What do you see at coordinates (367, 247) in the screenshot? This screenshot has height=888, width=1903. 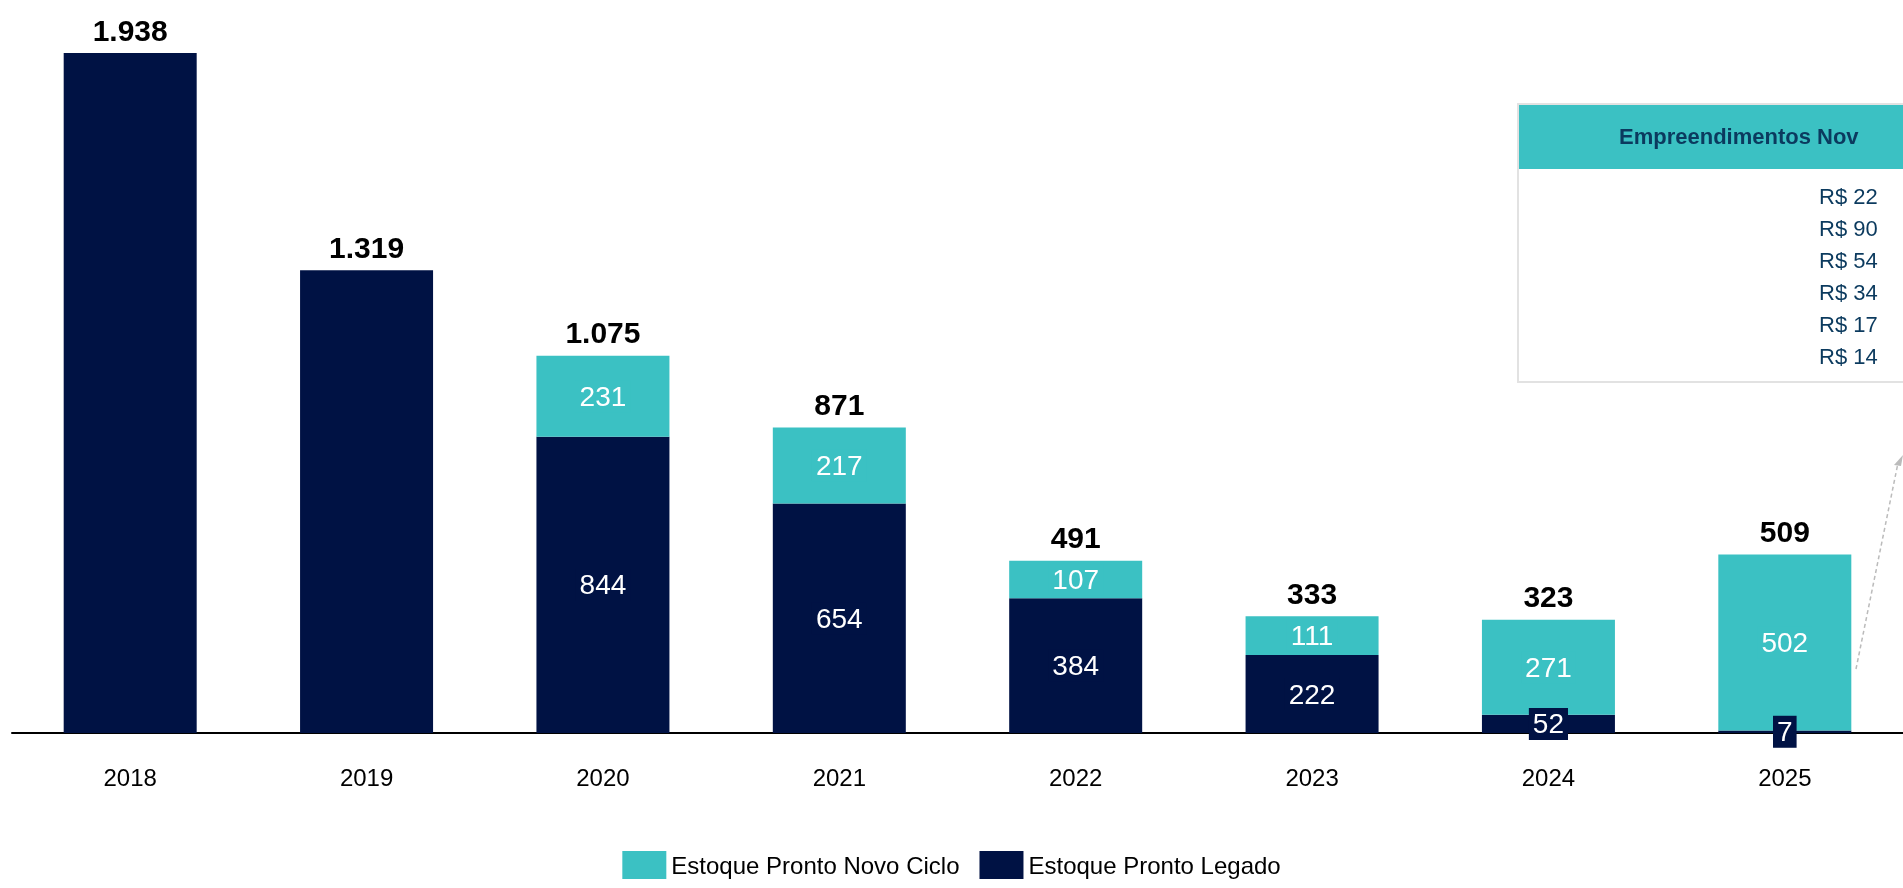 I see `total-label: 1.319` at bounding box center [367, 247].